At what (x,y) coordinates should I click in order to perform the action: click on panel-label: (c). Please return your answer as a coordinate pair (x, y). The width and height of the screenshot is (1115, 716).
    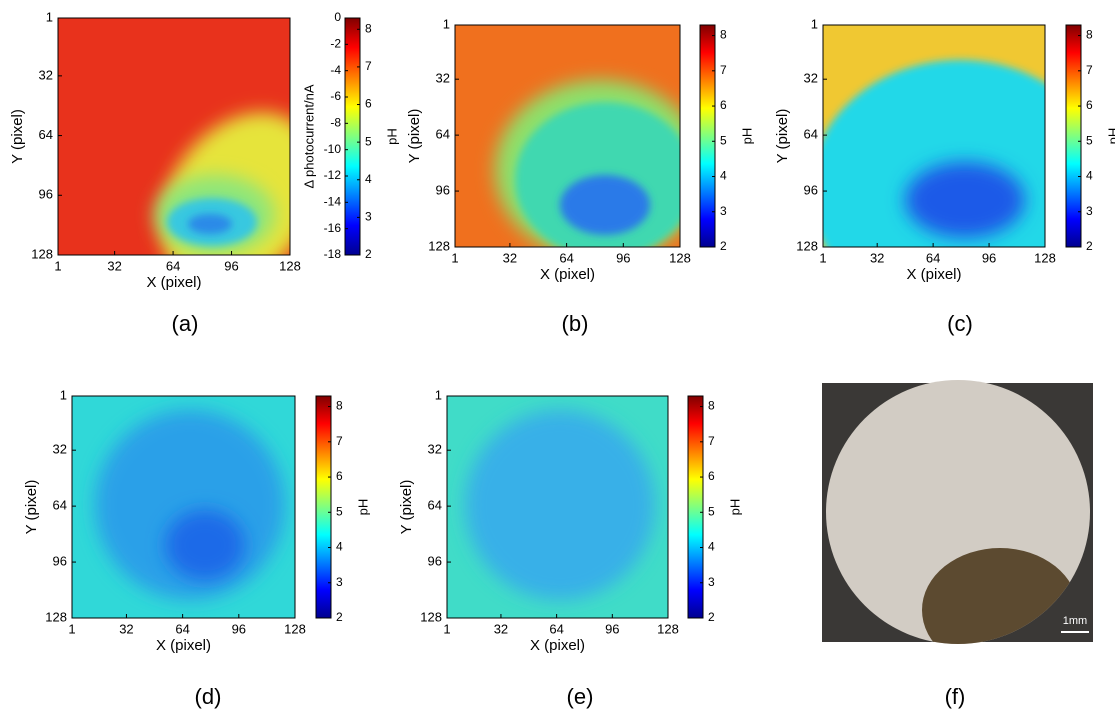
    Looking at the image, I should click on (960, 323).